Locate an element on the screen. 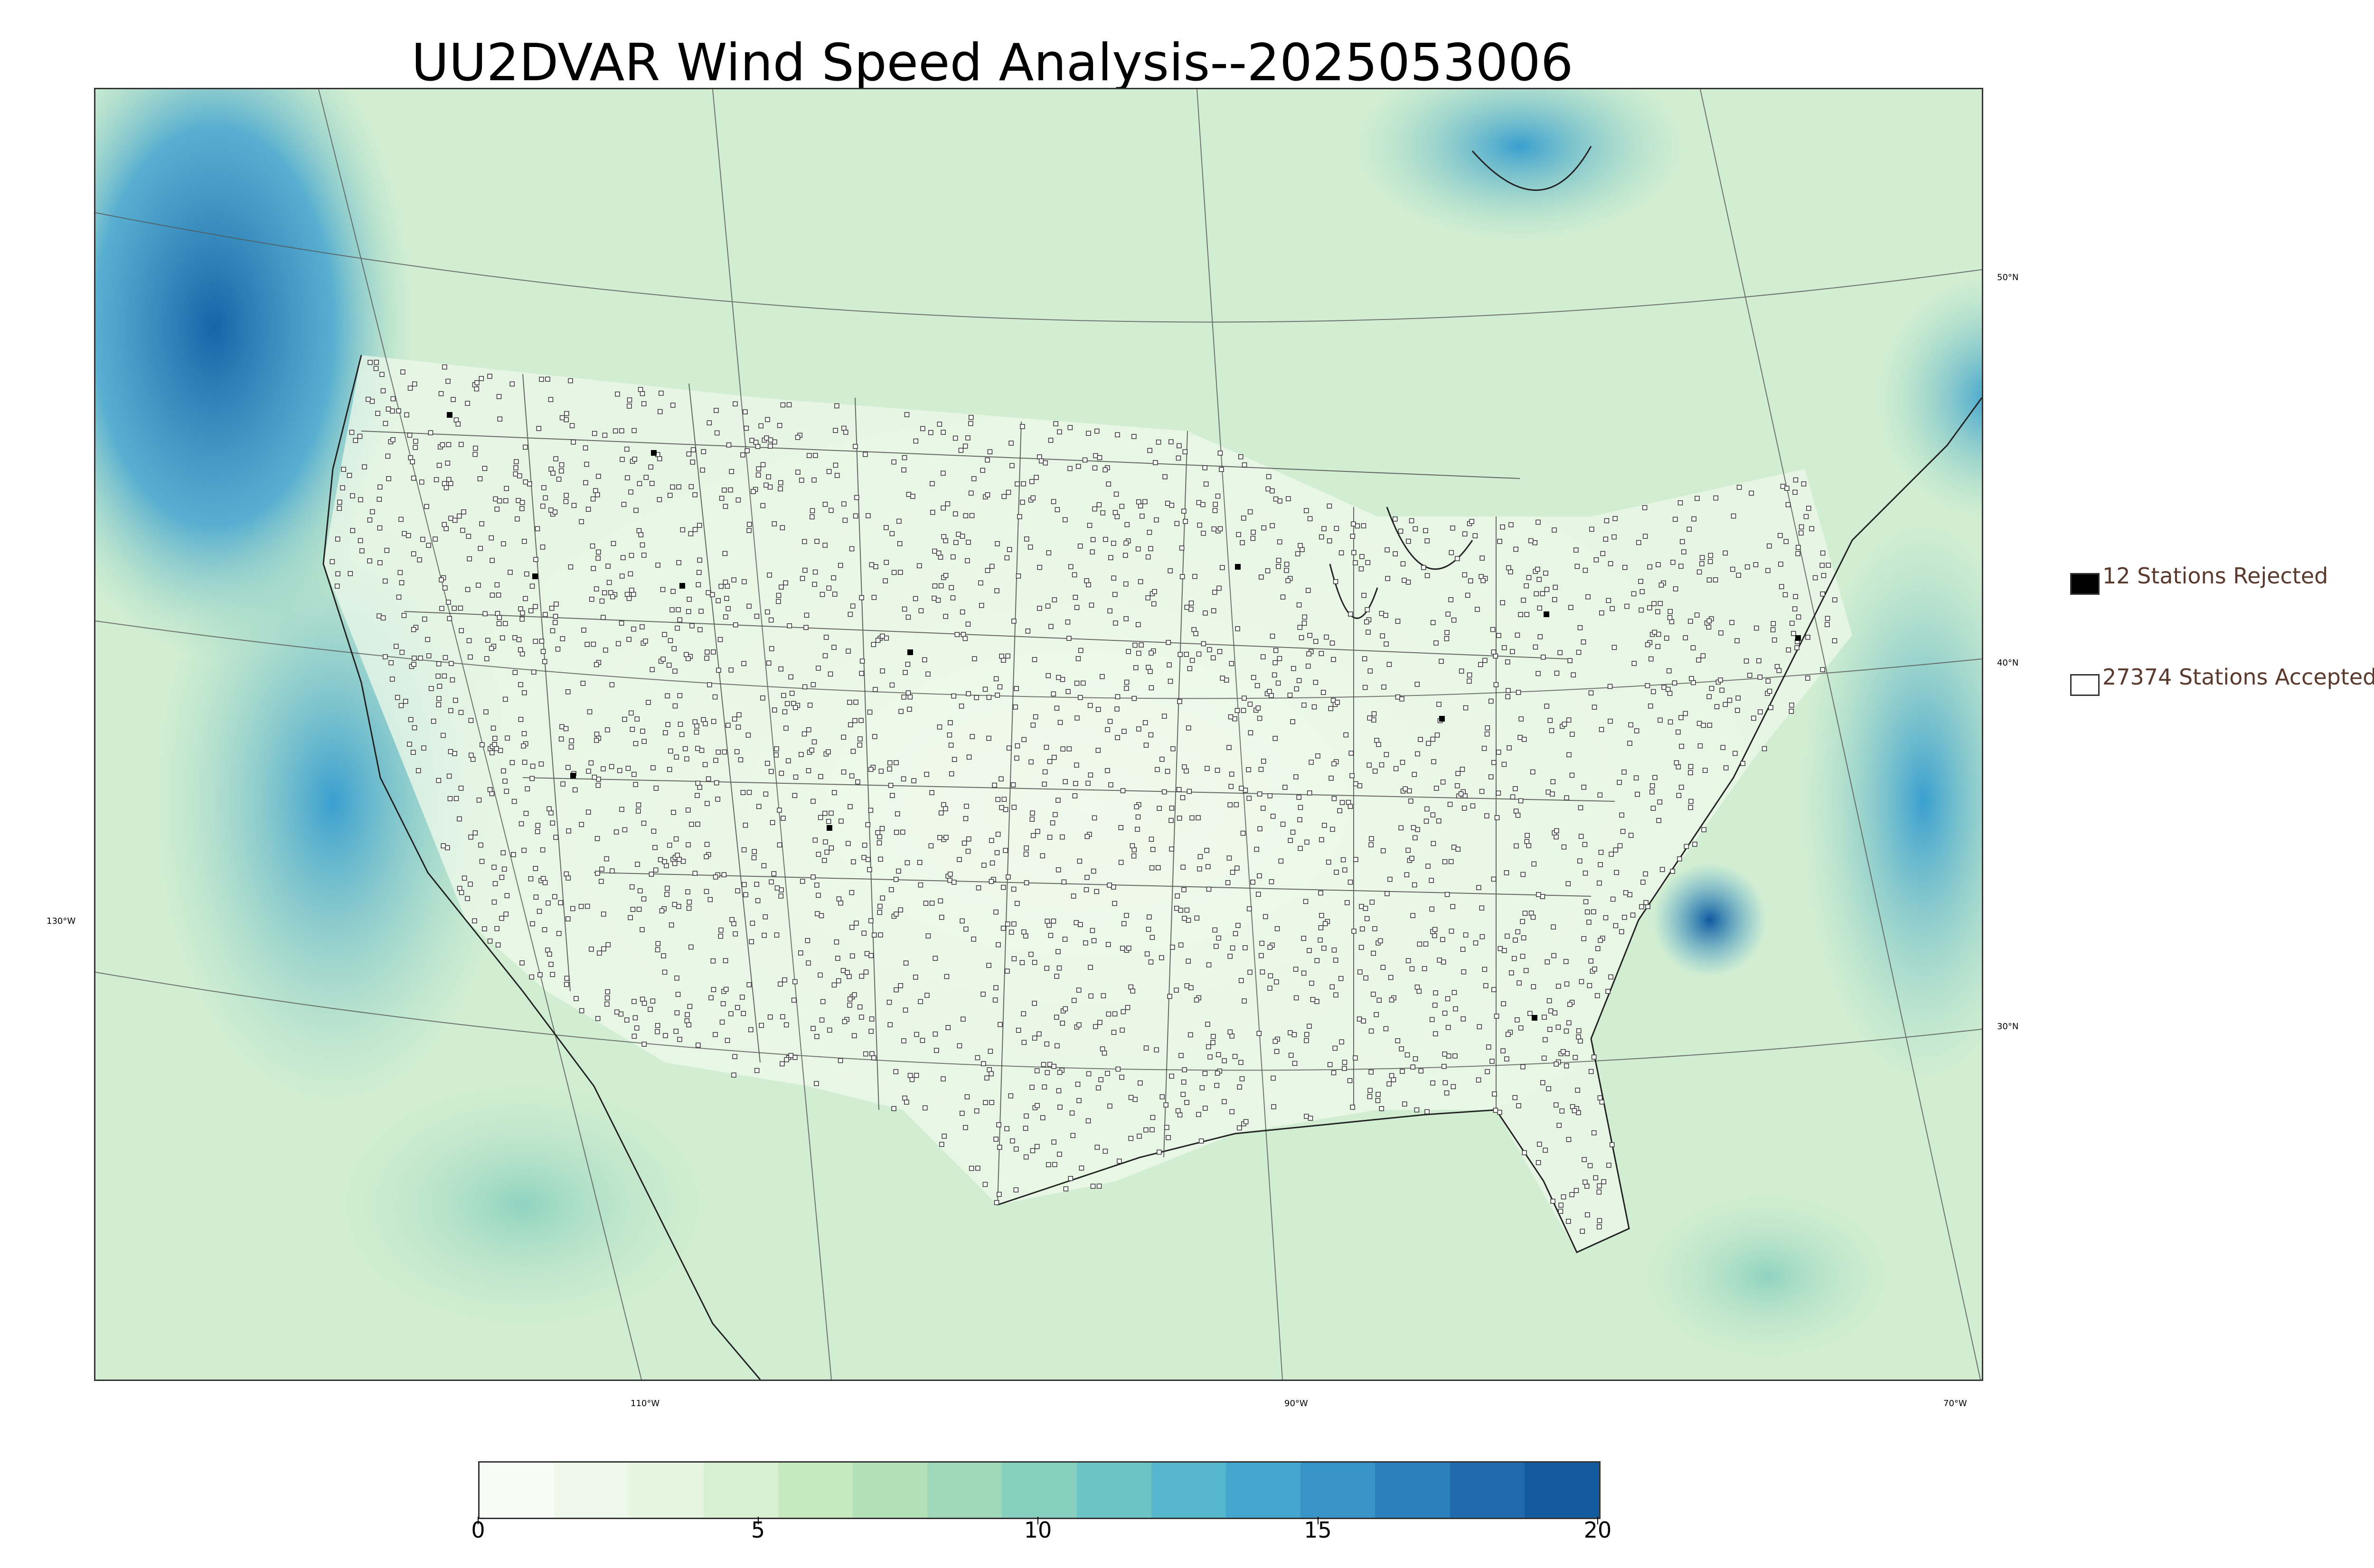  wind-speed-colorbar is located at coordinates (1039, 1490).